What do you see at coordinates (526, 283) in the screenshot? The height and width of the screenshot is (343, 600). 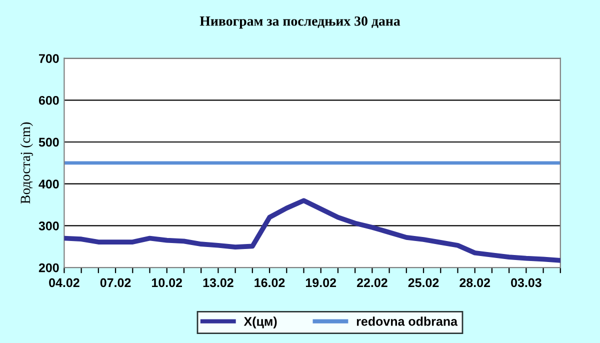 I see `x-tick-label: 03.03` at bounding box center [526, 283].